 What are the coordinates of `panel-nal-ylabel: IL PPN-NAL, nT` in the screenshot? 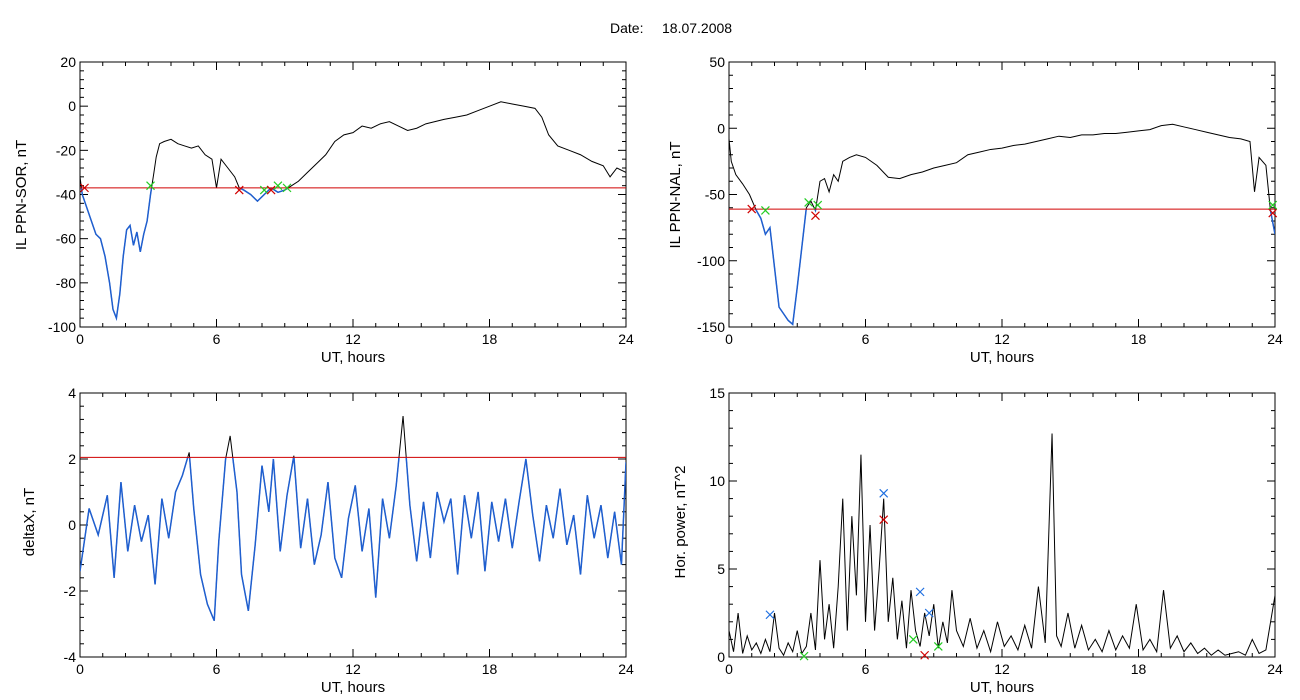 It's located at (675, 195).